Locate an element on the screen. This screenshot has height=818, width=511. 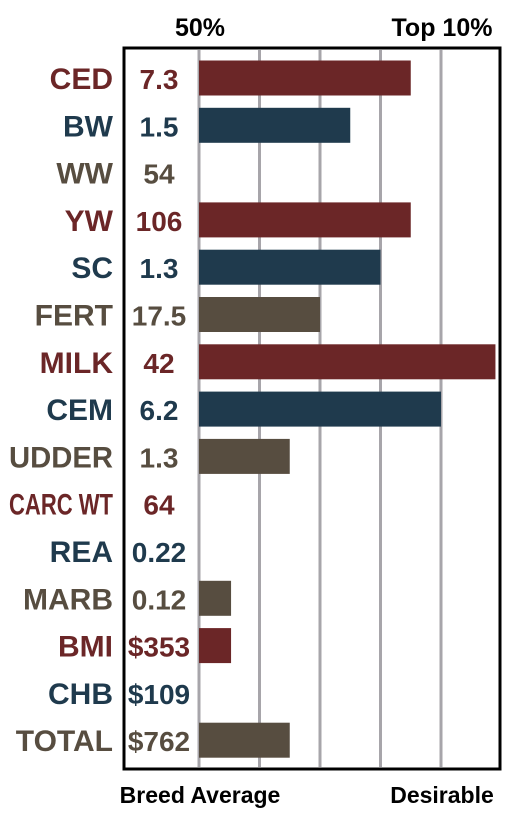
bar-udder is located at coordinates (244, 456).